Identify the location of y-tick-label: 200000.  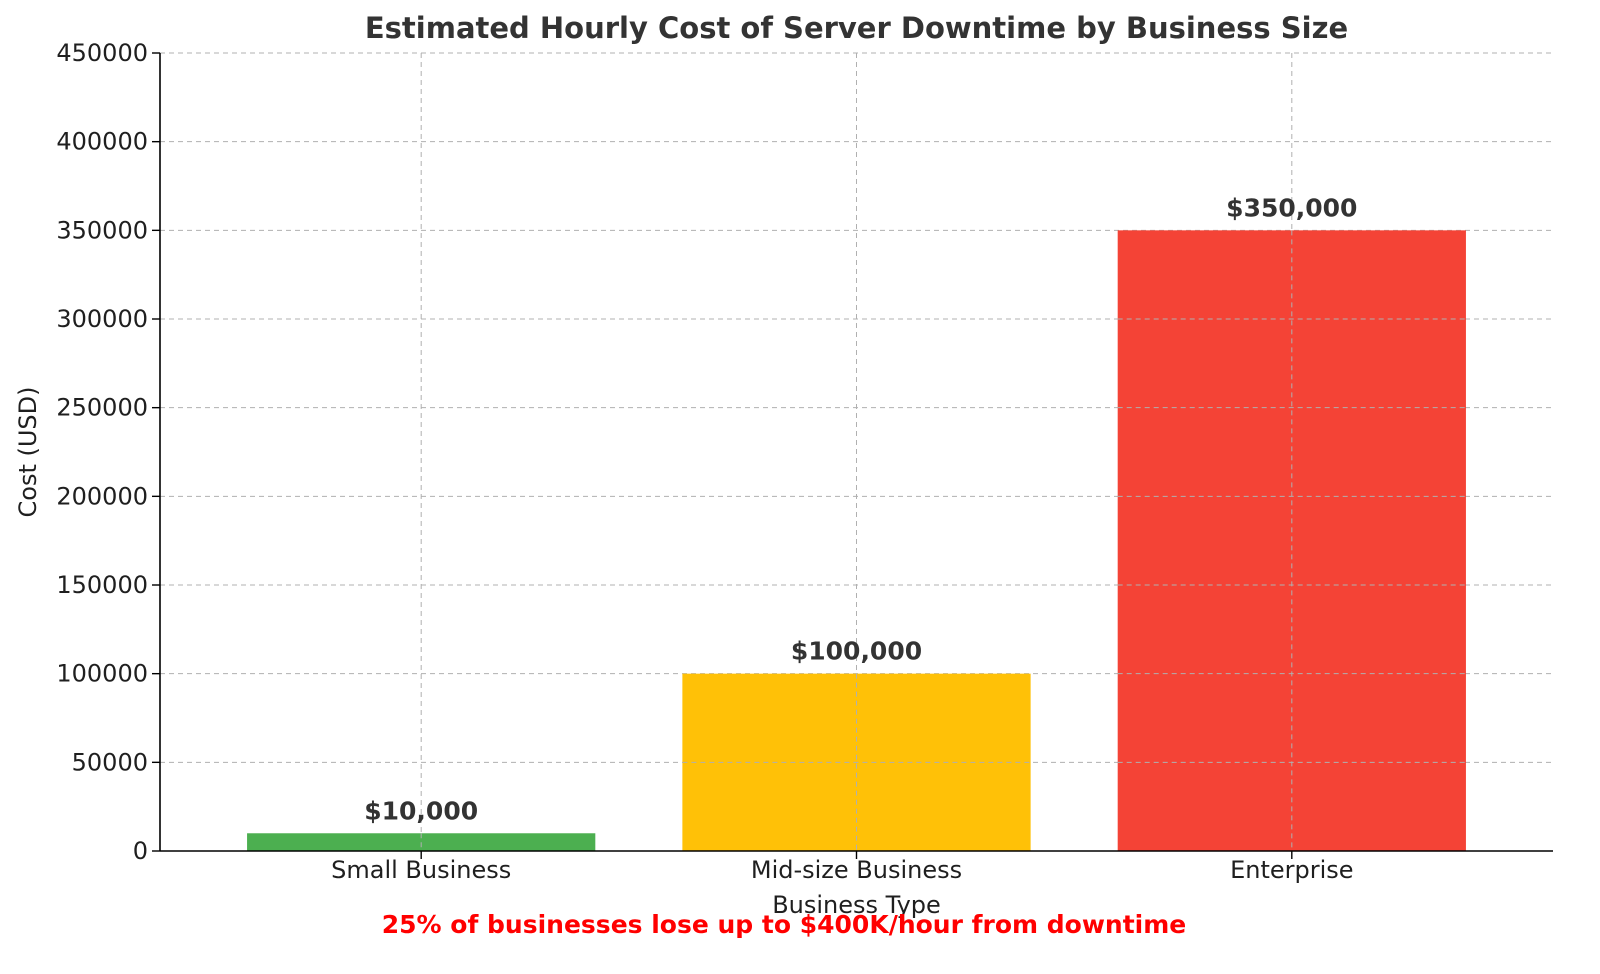
(102, 496).